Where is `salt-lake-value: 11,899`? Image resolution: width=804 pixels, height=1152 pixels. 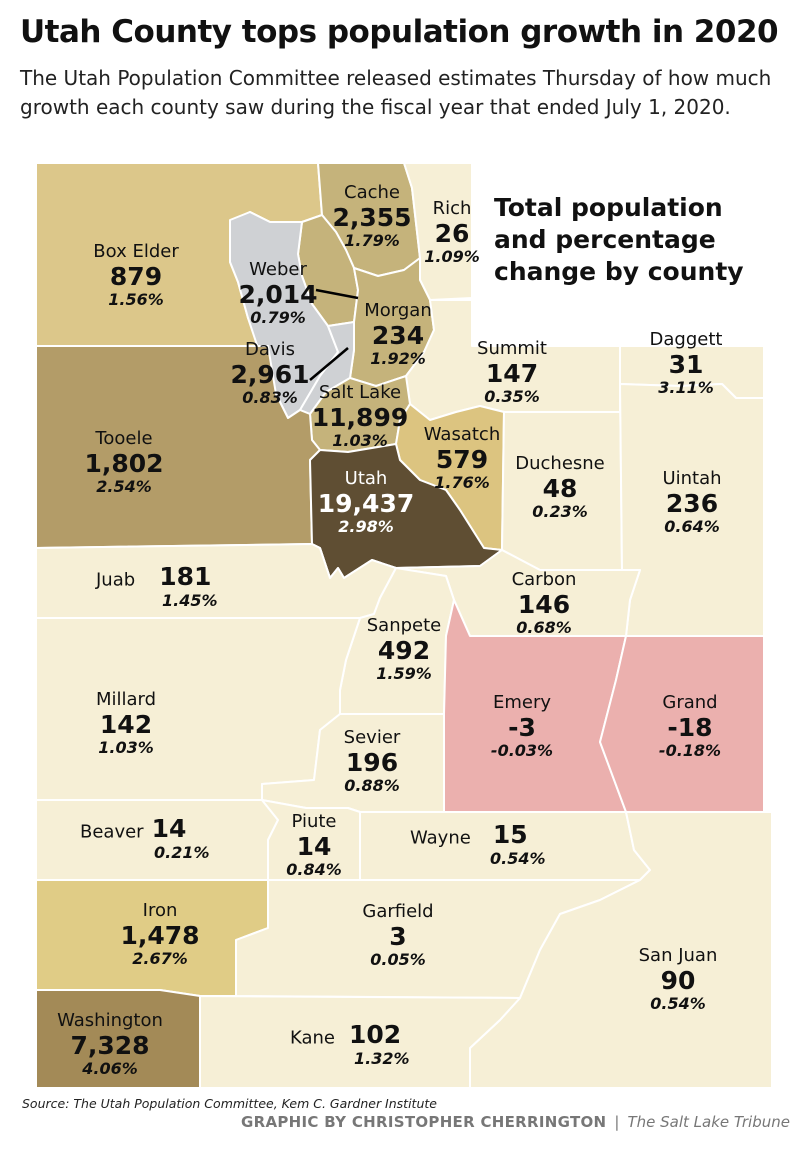
salt-lake-value: 11,899 is located at coordinates (360, 417).